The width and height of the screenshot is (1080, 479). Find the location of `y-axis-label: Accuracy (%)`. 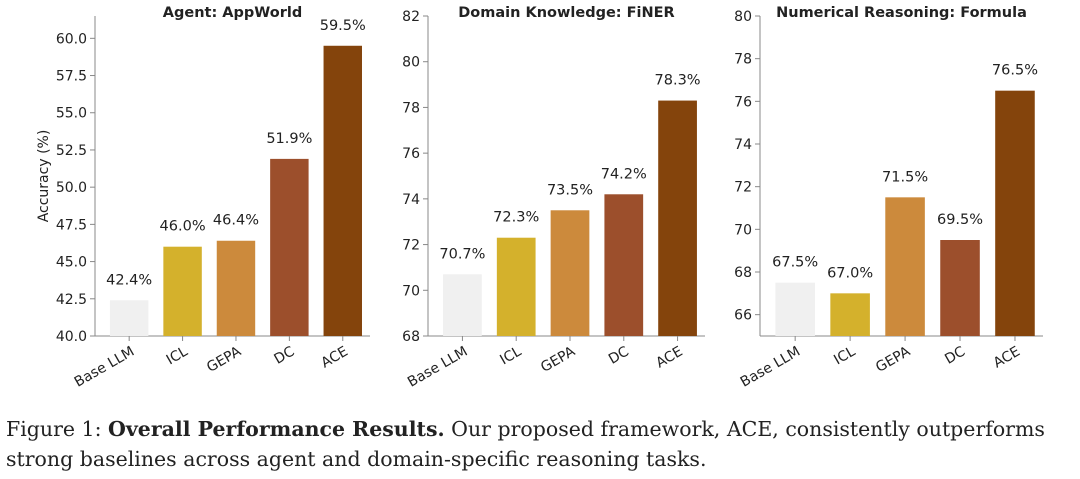

y-axis-label: Accuracy (%) is located at coordinates (44, 176).